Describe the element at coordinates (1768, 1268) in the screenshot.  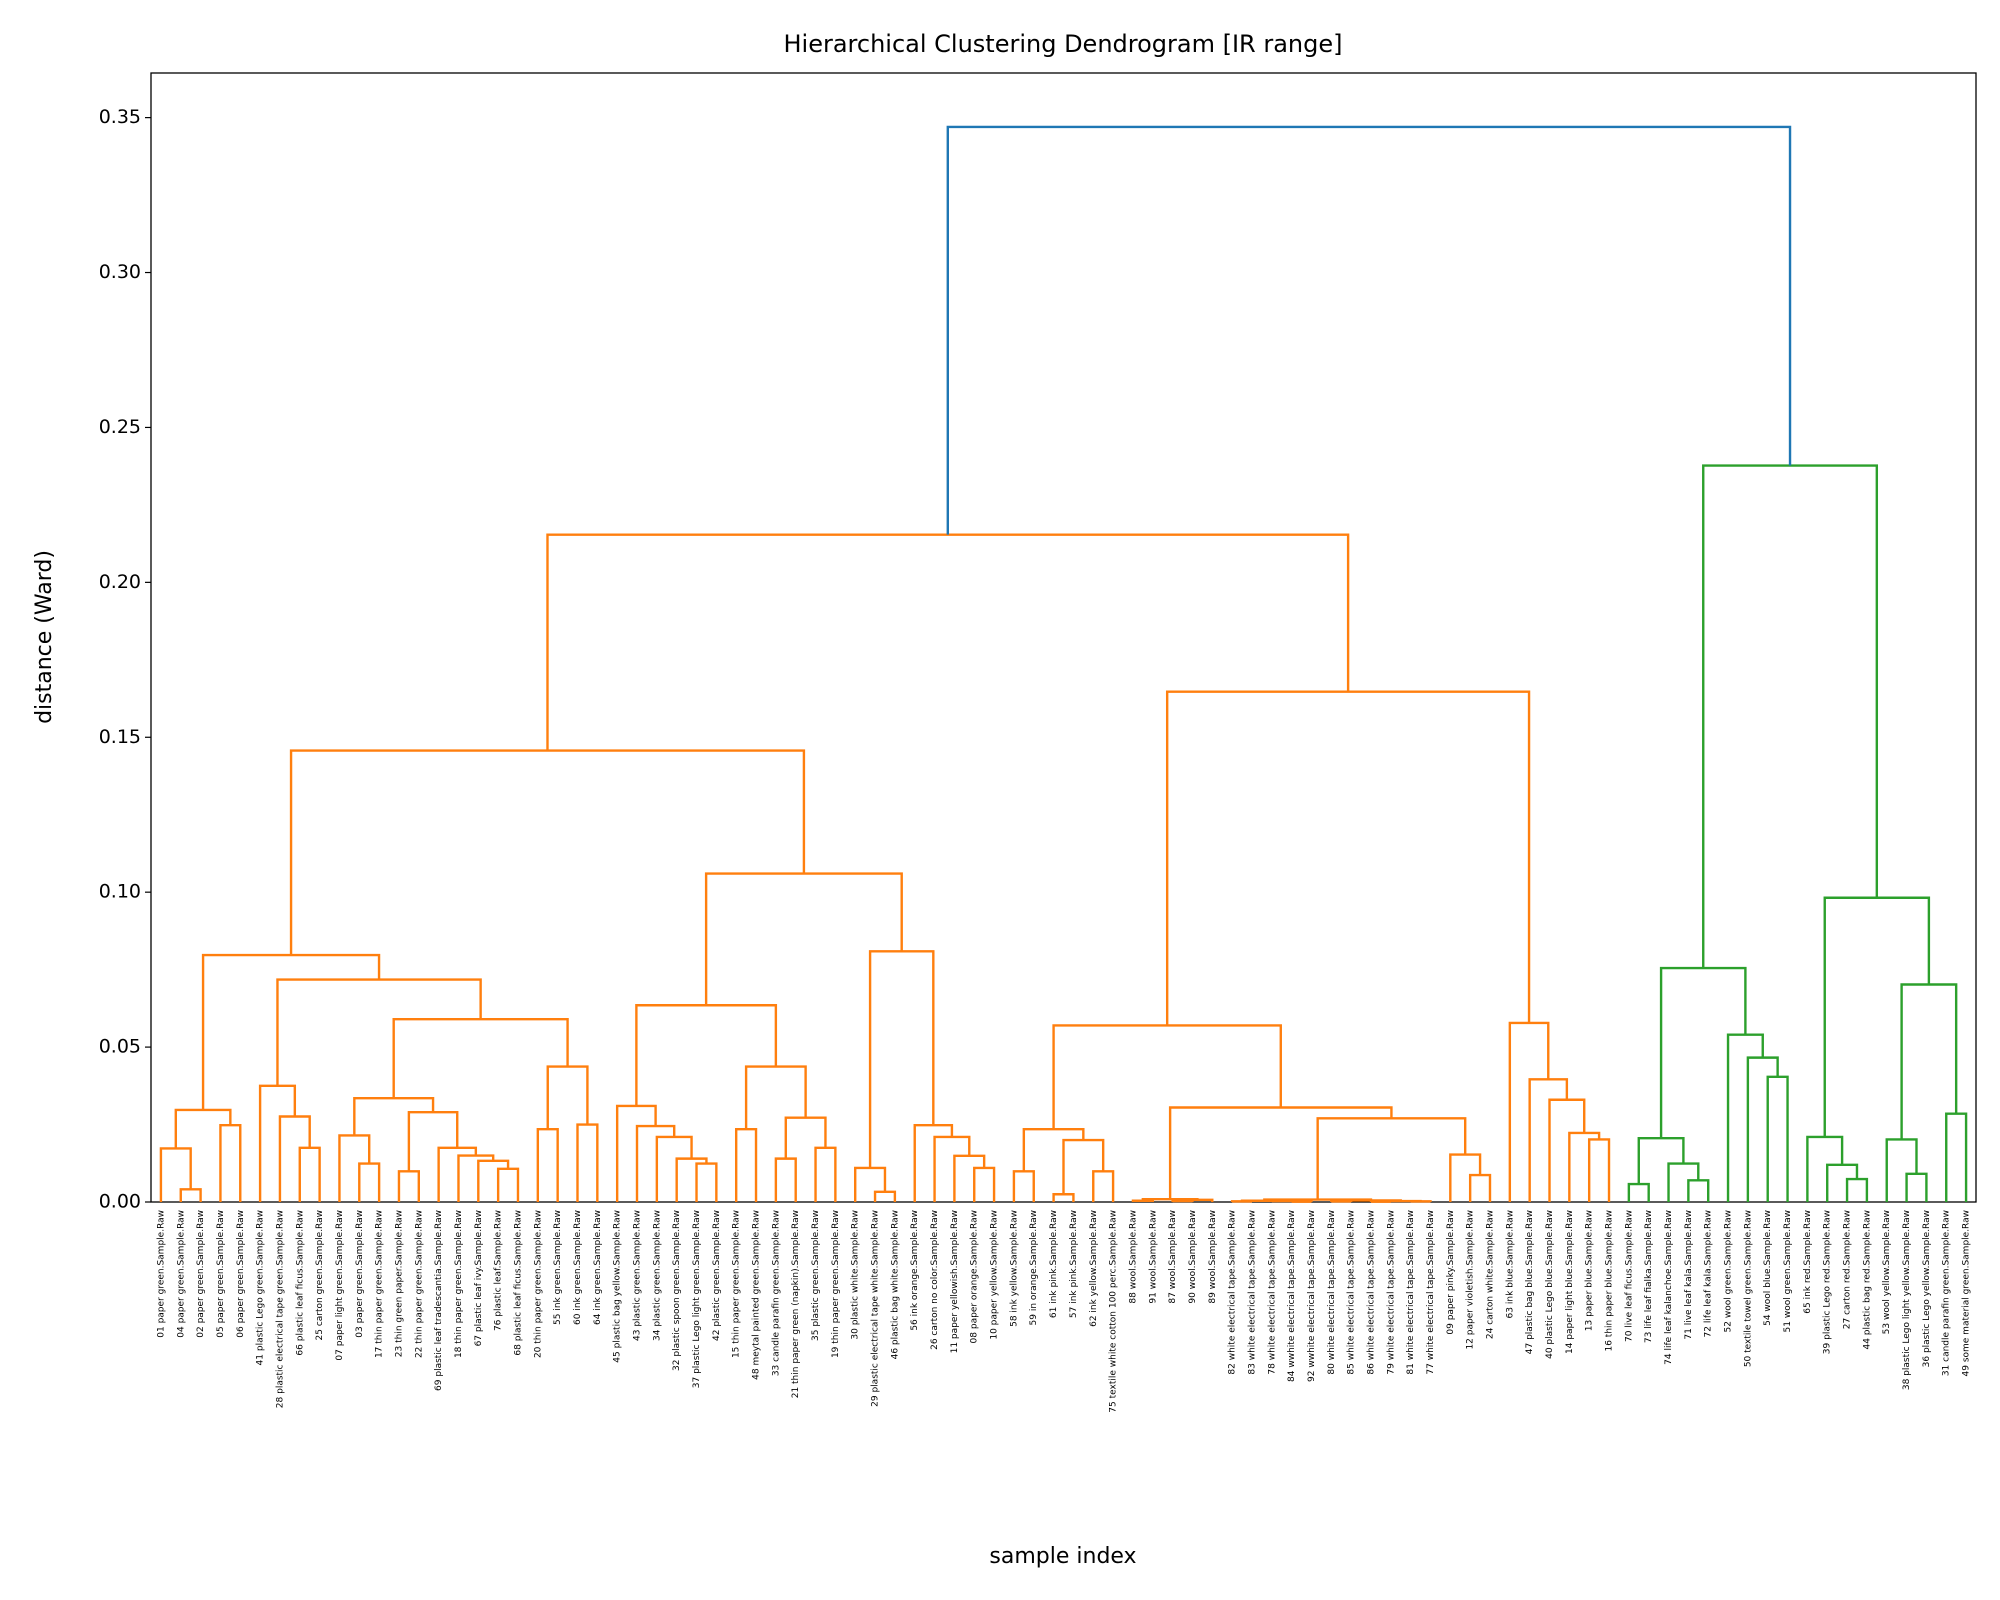
I see `leaf-label: 54 wool blue.Sample.Raw` at that location.